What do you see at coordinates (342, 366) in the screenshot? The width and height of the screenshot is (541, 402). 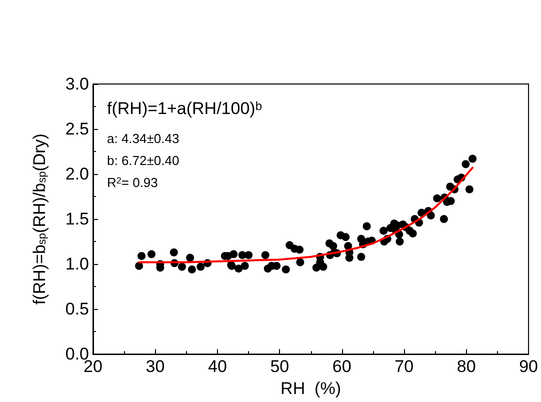 I see `x-tick-label: 60` at bounding box center [342, 366].